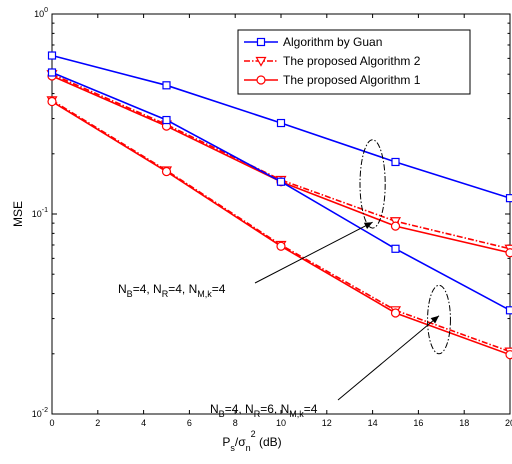 This screenshot has width=512, height=464. I want to click on arrow-head-nr4, so click(368, 225).